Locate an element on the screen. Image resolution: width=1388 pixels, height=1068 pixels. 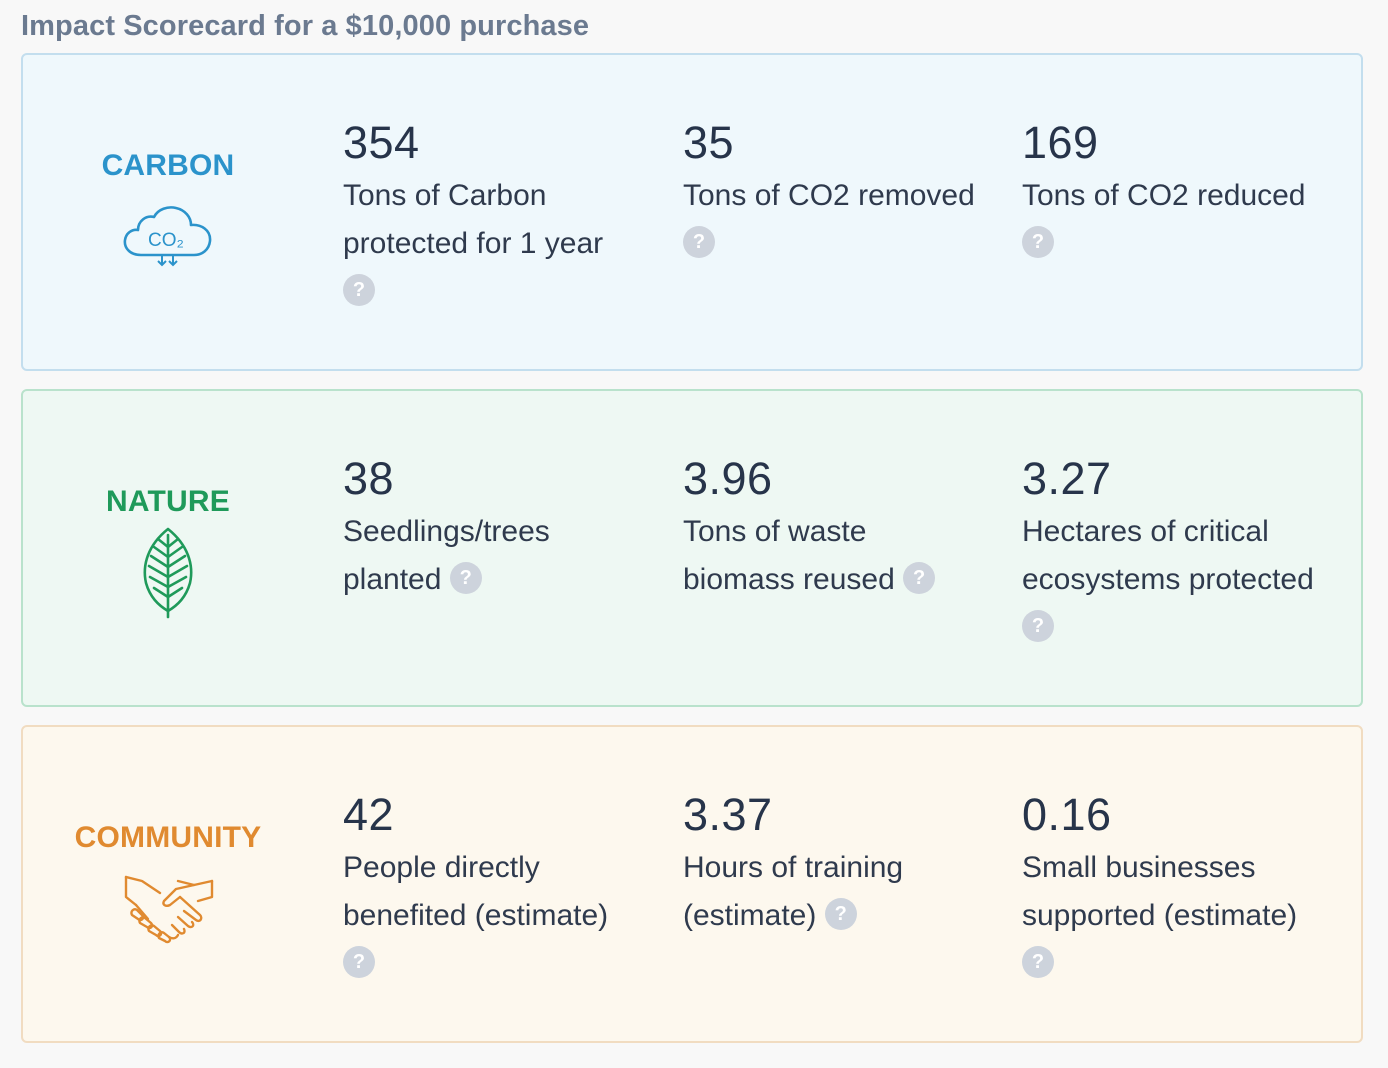
metric-description: Seedlings/trees planted ? is located at coordinates (446, 555).